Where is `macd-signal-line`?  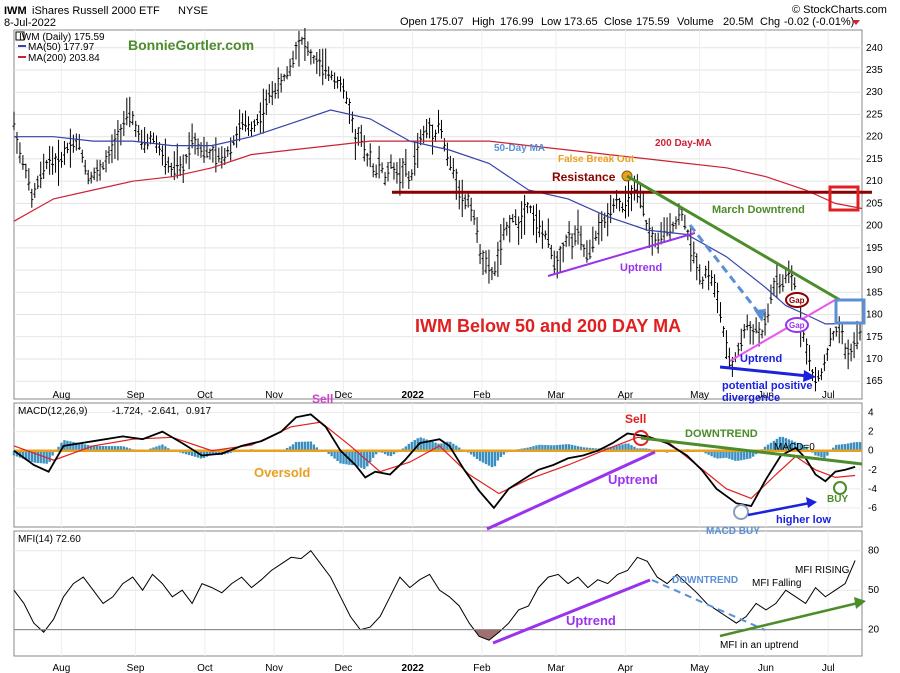 macd-signal-line is located at coordinates (434, 460).